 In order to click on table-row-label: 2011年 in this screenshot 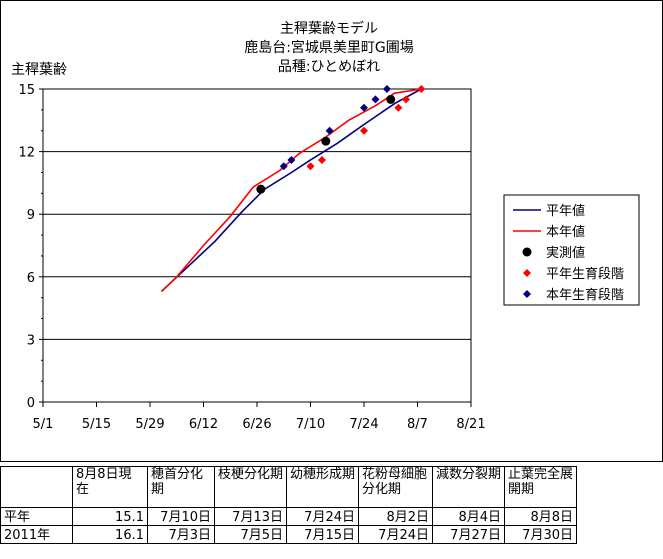, I will do `click(36, 534)`.